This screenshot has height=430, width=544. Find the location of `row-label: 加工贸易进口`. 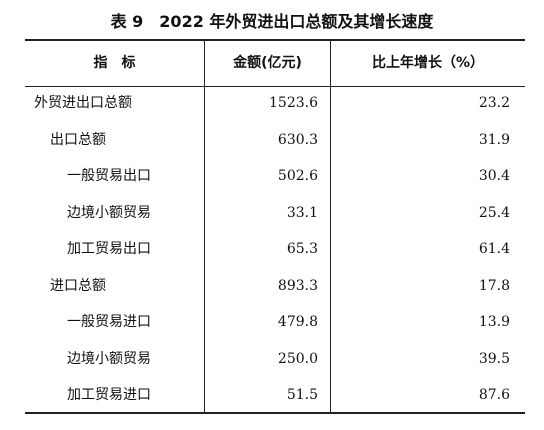

row-label: 加工贸易进口 is located at coordinates (109, 395).